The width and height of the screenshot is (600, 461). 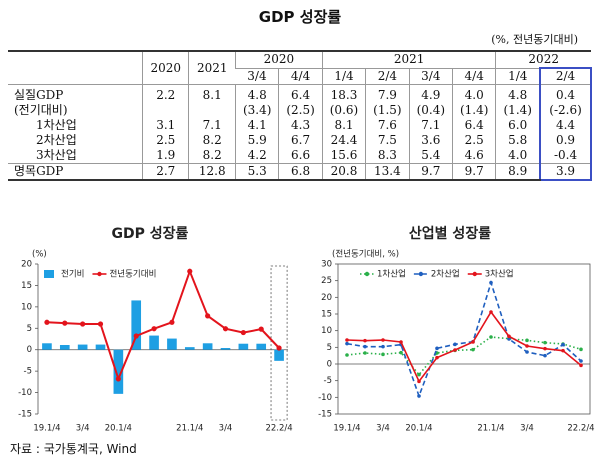 What do you see at coordinates (256, 156) in the screenshot?
I see `table-cell: 4.2` at bounding box center [256, 156].